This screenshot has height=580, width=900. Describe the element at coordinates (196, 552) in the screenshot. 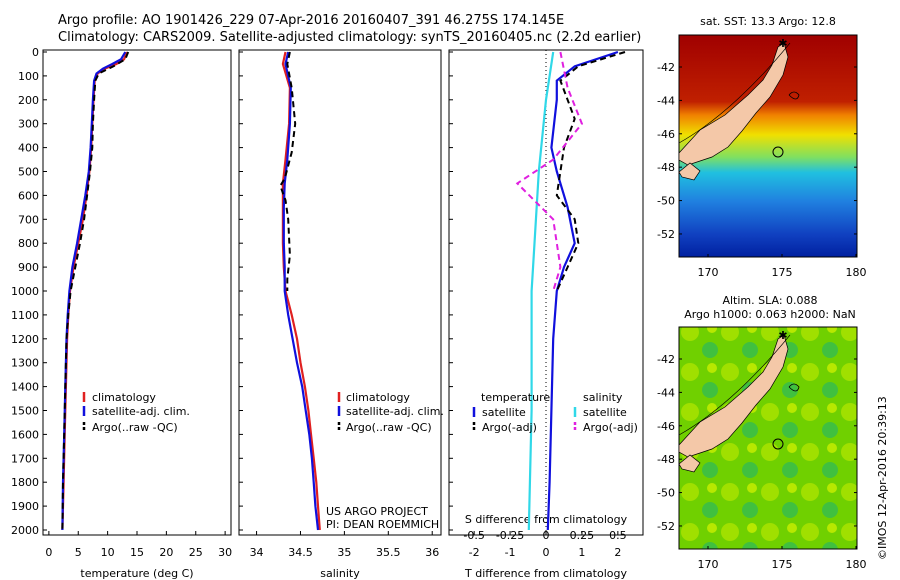

I see `x-tick-label: 25` at that location.